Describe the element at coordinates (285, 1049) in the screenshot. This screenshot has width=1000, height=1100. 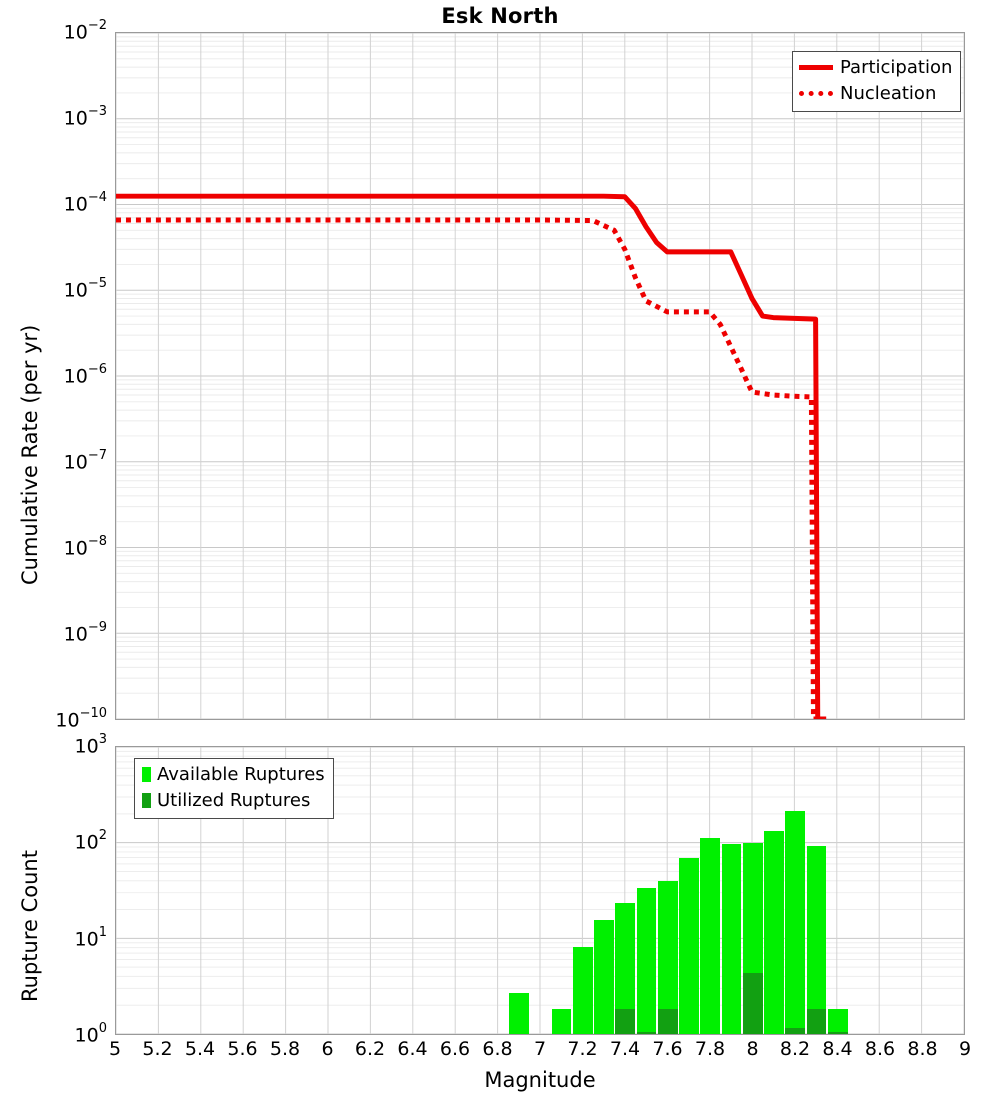
I see `x-tick-label: 5.8` at that location.